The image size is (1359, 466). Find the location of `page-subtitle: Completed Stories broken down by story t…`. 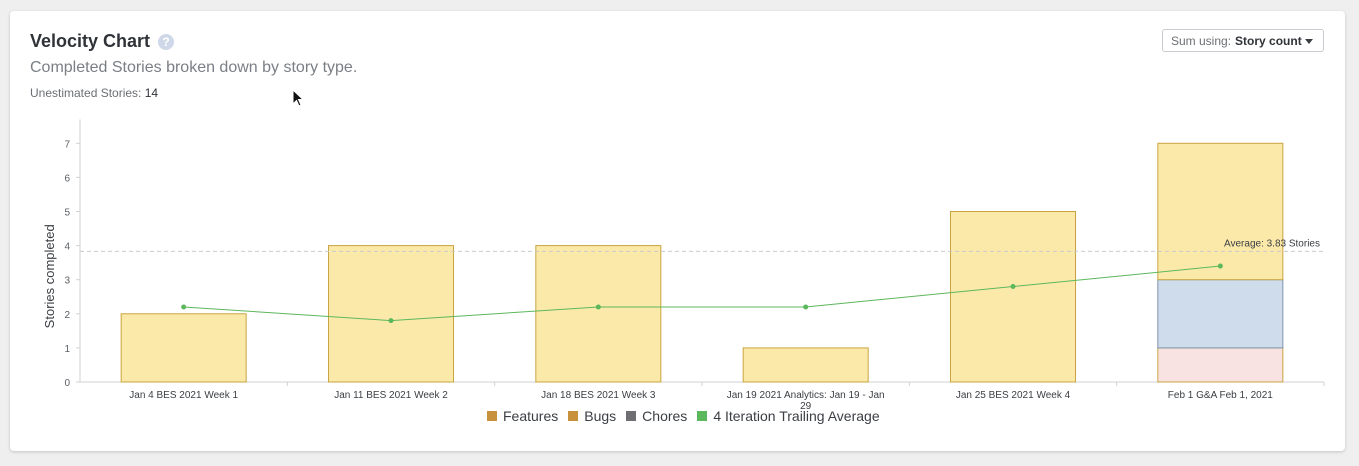

page-subtitle: Completed Stories broken down by story t… is located at coordinates (194, 67).